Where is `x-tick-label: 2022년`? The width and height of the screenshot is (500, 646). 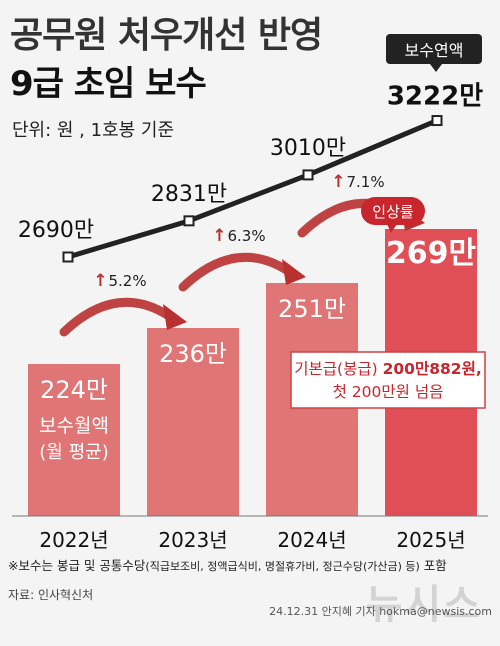
x-tick-label: 2022년 is located at coordinates (73, 540).